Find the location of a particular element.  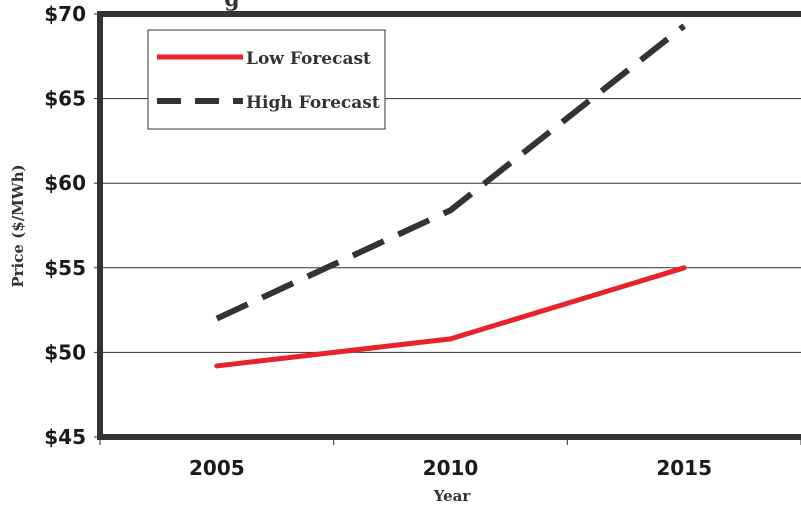

x-tick-label: 2010 is located at coordinates (451, 468).